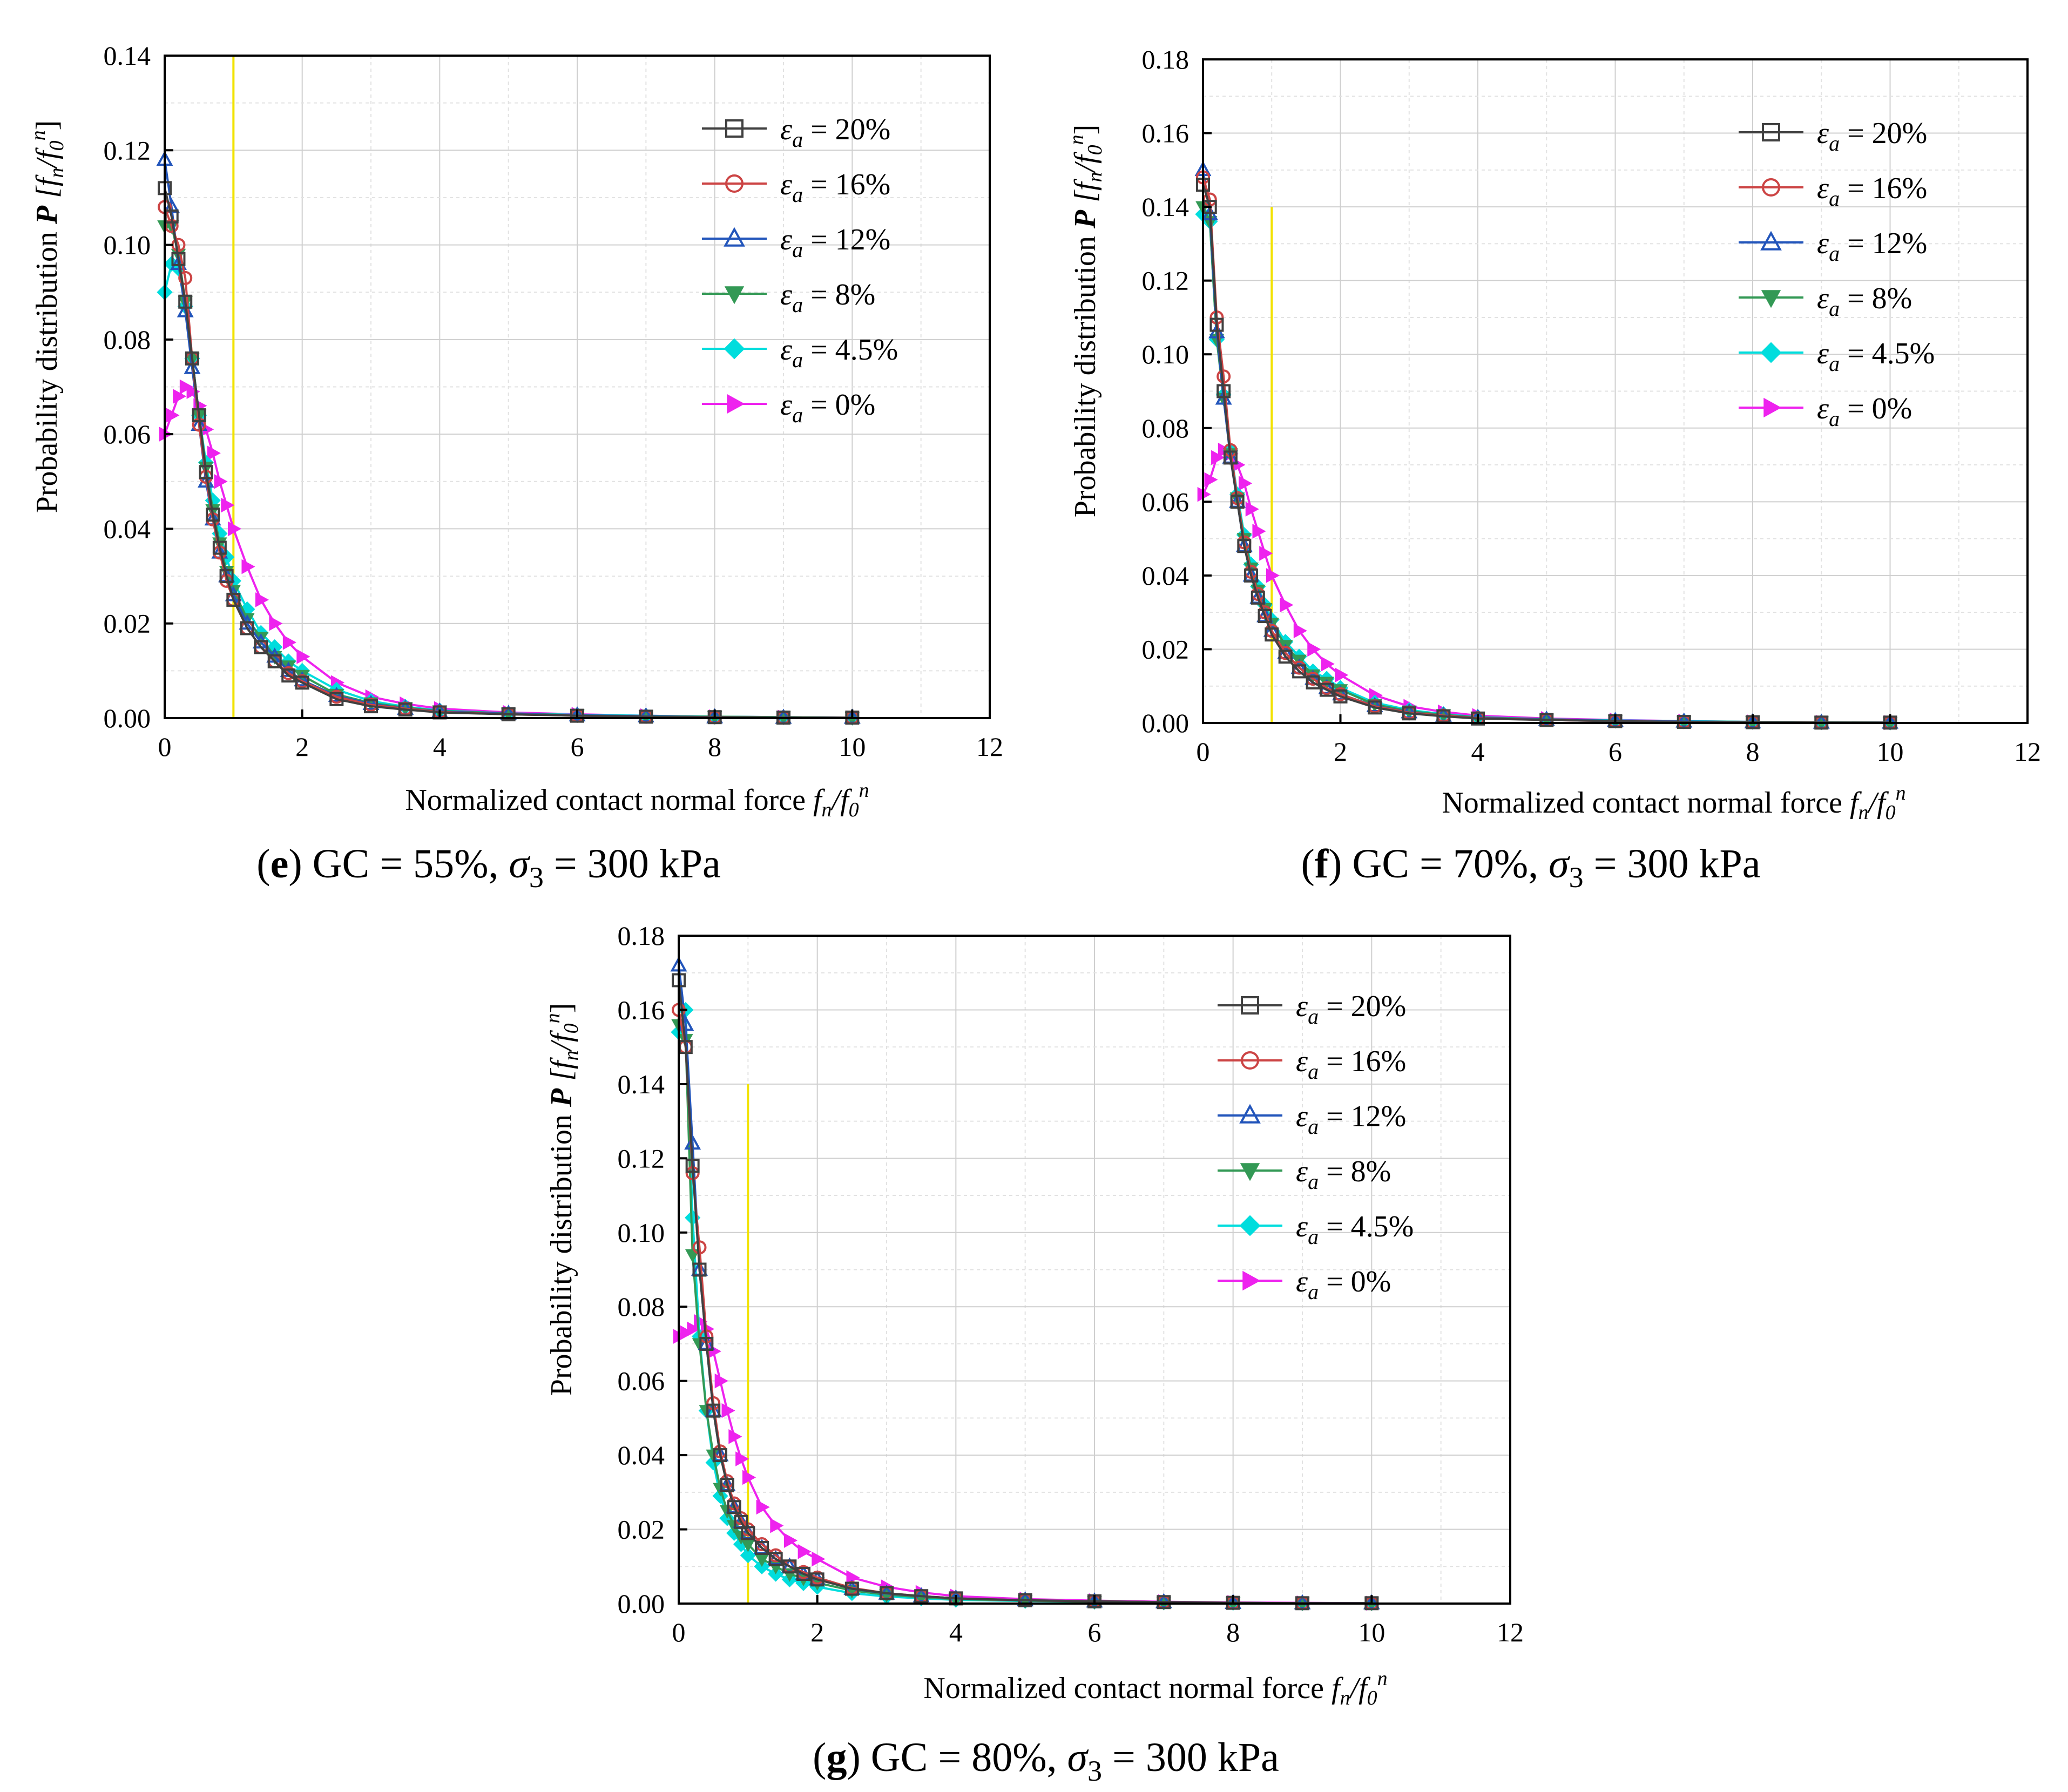 The width and height of the screenshot is (2068, 1792). I want to click on x-tick-label: 8, so click(1233, 1632).